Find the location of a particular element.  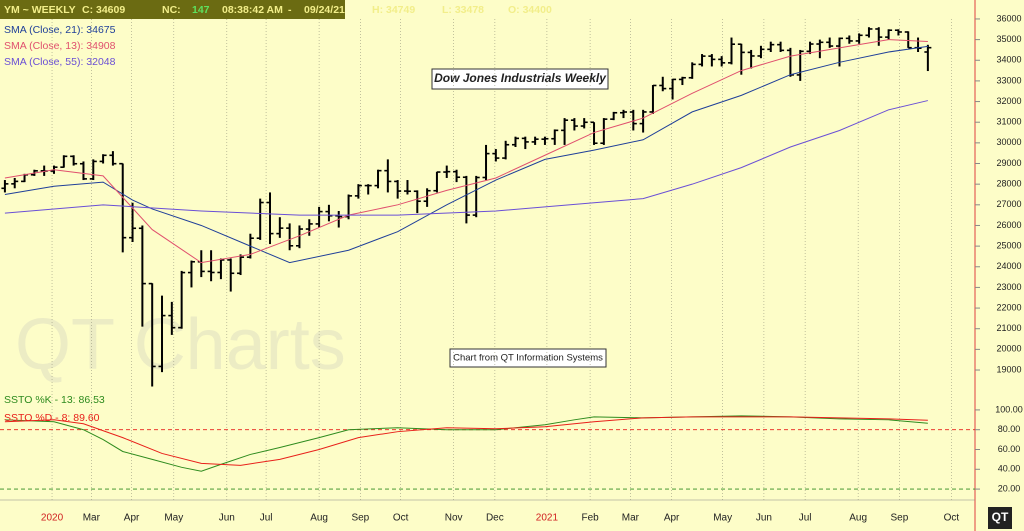

header-field: 08:38:42 AM is located at coordinates (252, 10).